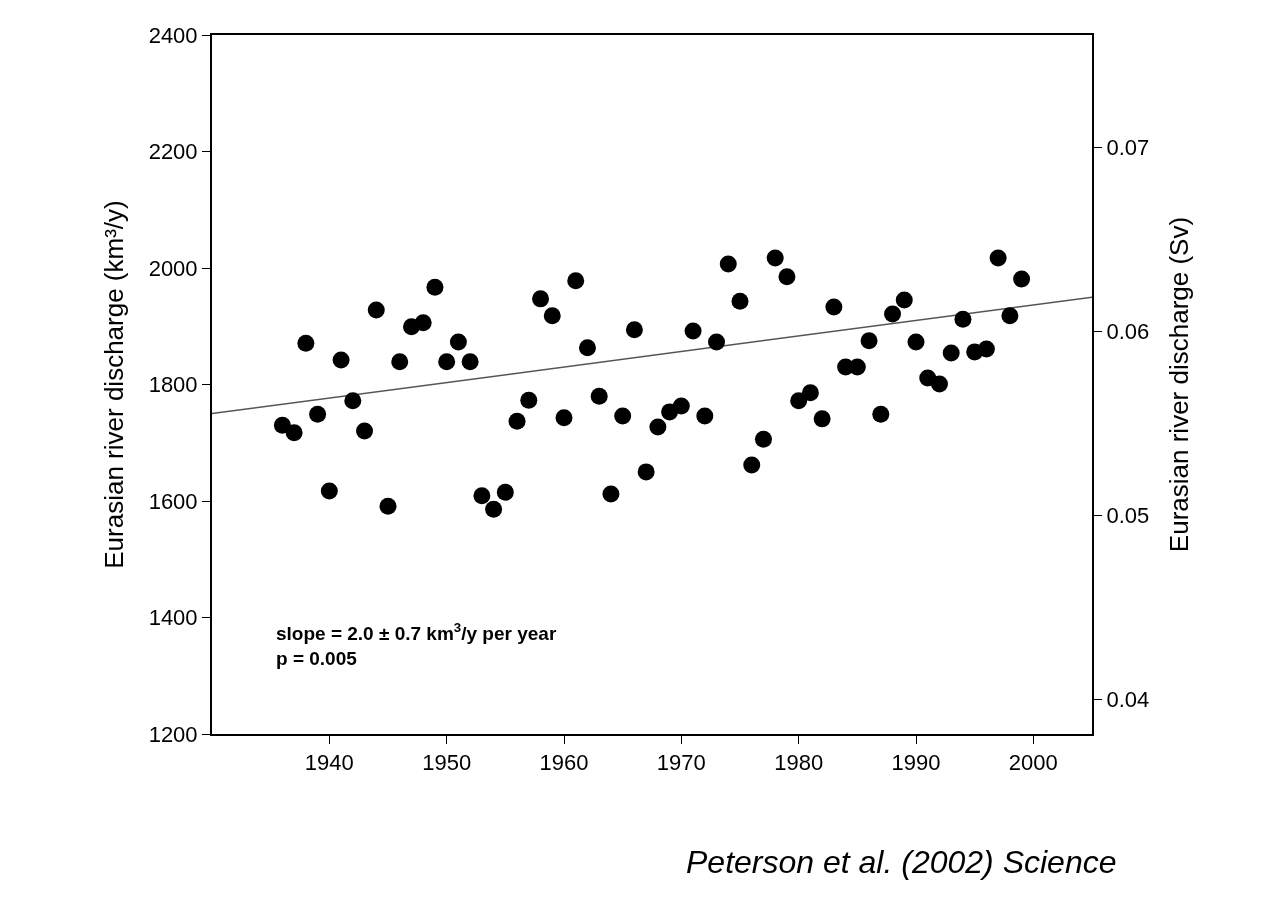 This screenshot has height=914, width=1262. What do you see at coordinates (1128, 147) in the screenshot?
I see `y2-tick-label: 0.07` at bounding box center [1128, 147].